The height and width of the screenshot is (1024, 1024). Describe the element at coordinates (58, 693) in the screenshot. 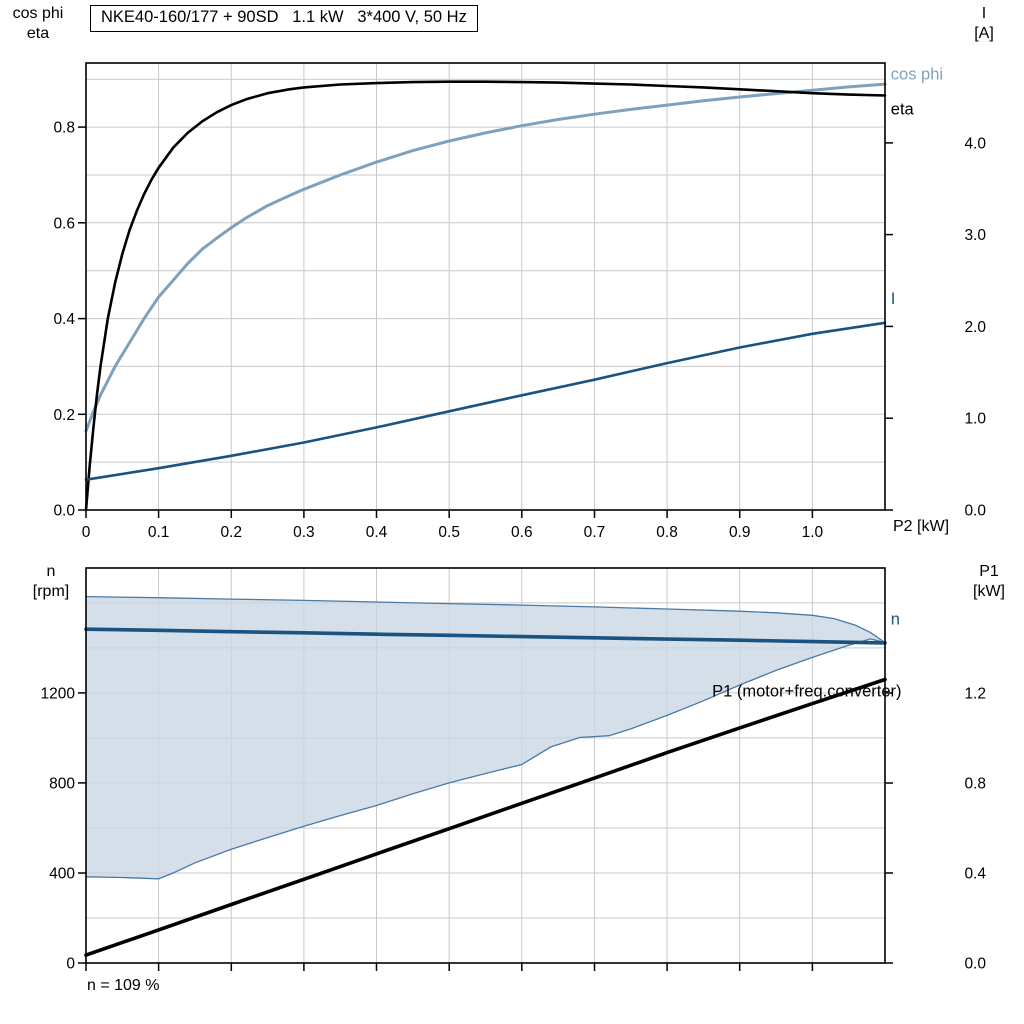

I see `y-left-tick-label: 1200` at that location.